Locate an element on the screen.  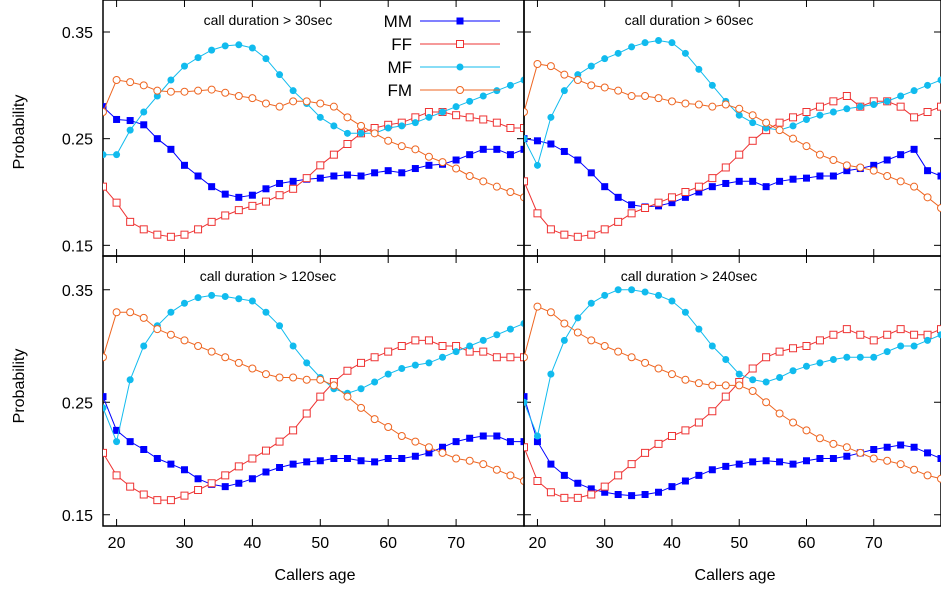
y-tick-label: 0.25 is located at coordinates (77, 403).